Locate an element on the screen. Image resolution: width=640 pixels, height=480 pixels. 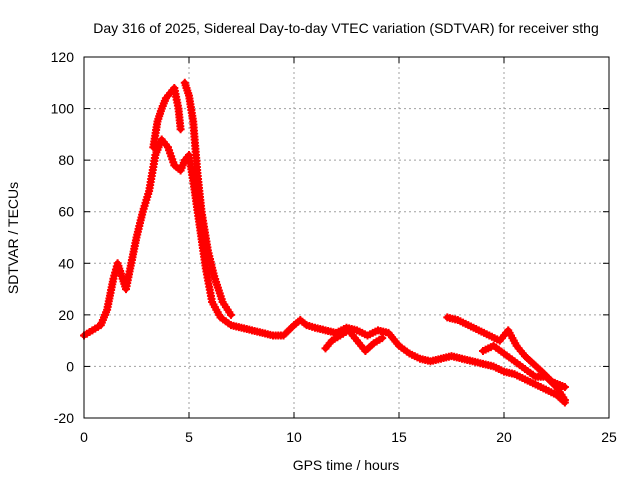
x-tick-label: 25 is located at coordinates (609, 437).